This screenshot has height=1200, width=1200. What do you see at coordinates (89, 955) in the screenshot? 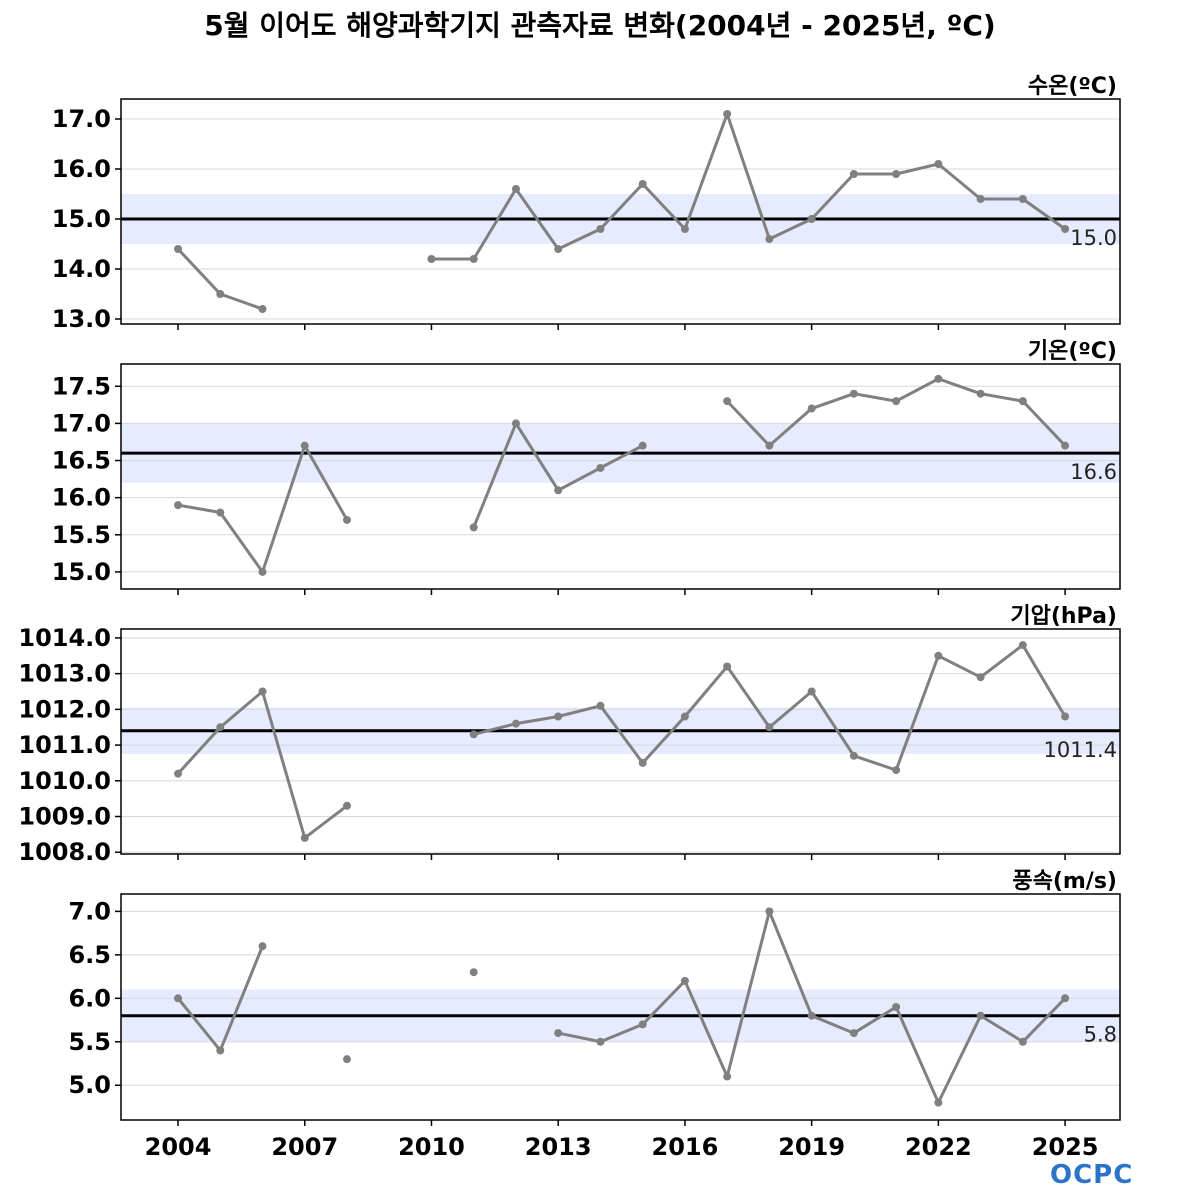
I see `y-tick-label: 6.5` at bounding box center [89, 955].